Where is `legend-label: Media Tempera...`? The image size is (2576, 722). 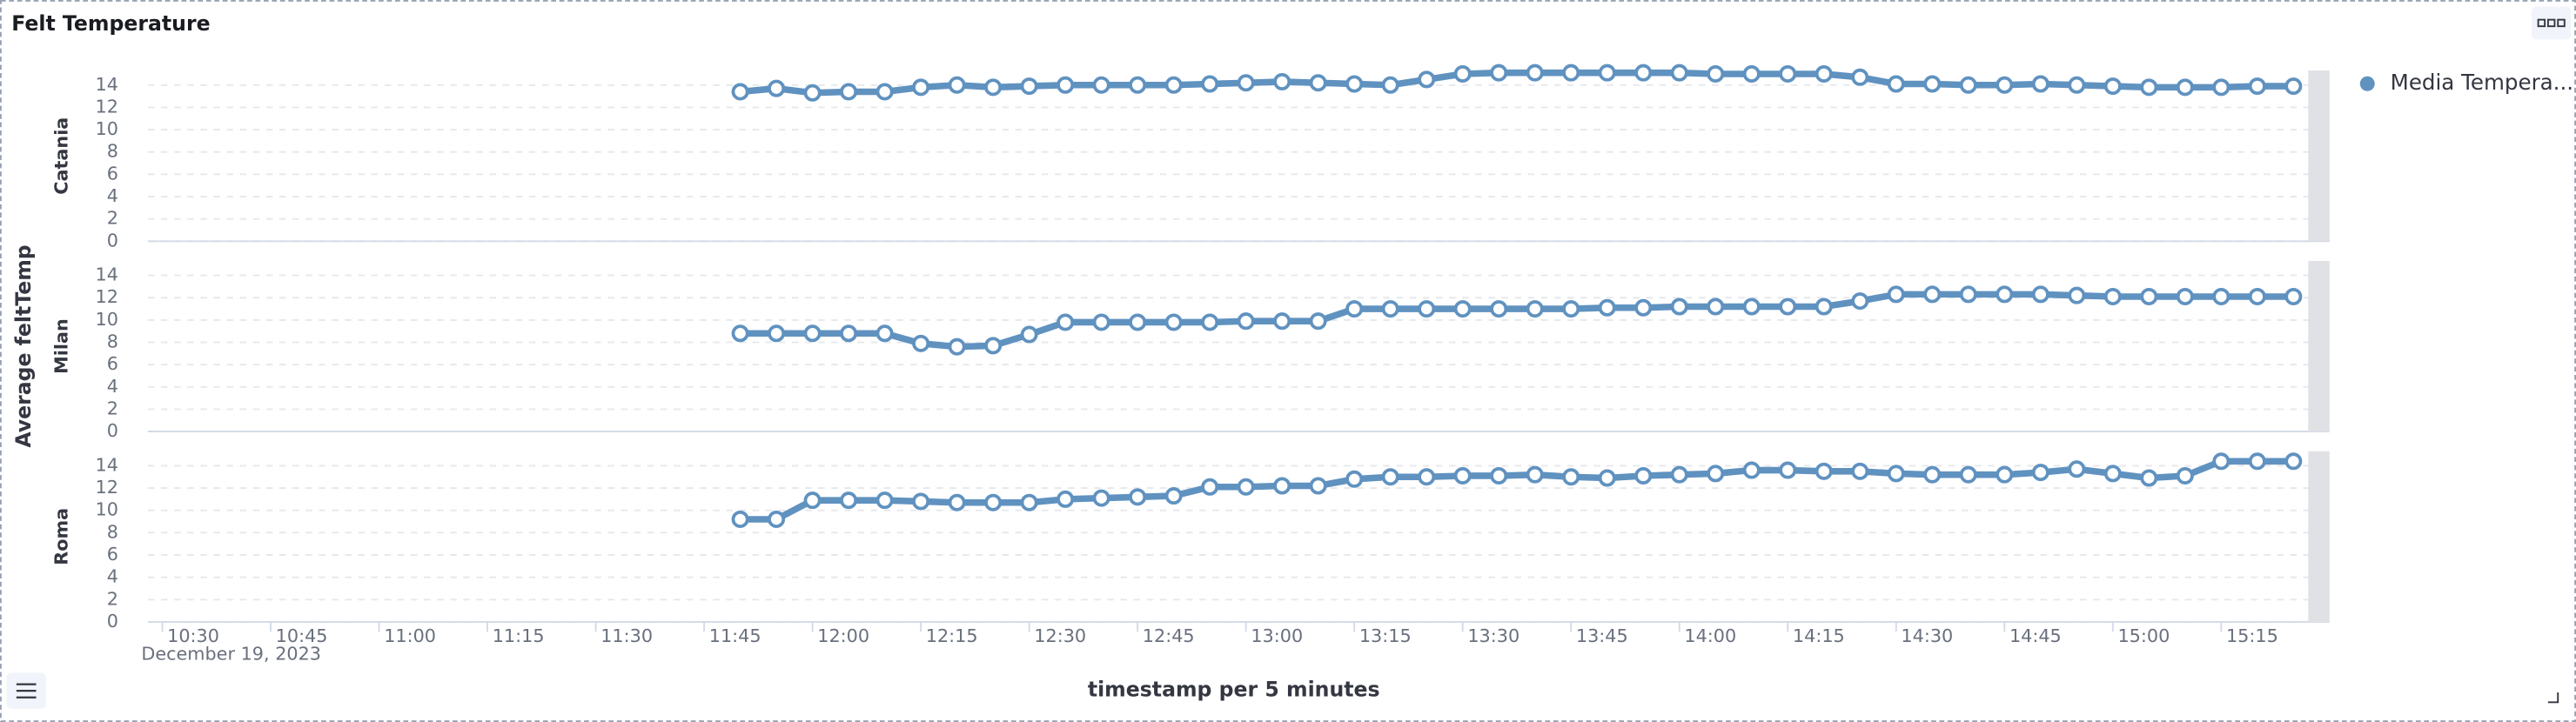
legend-label: Media Tempera... is located at coordinates (2482, 82).